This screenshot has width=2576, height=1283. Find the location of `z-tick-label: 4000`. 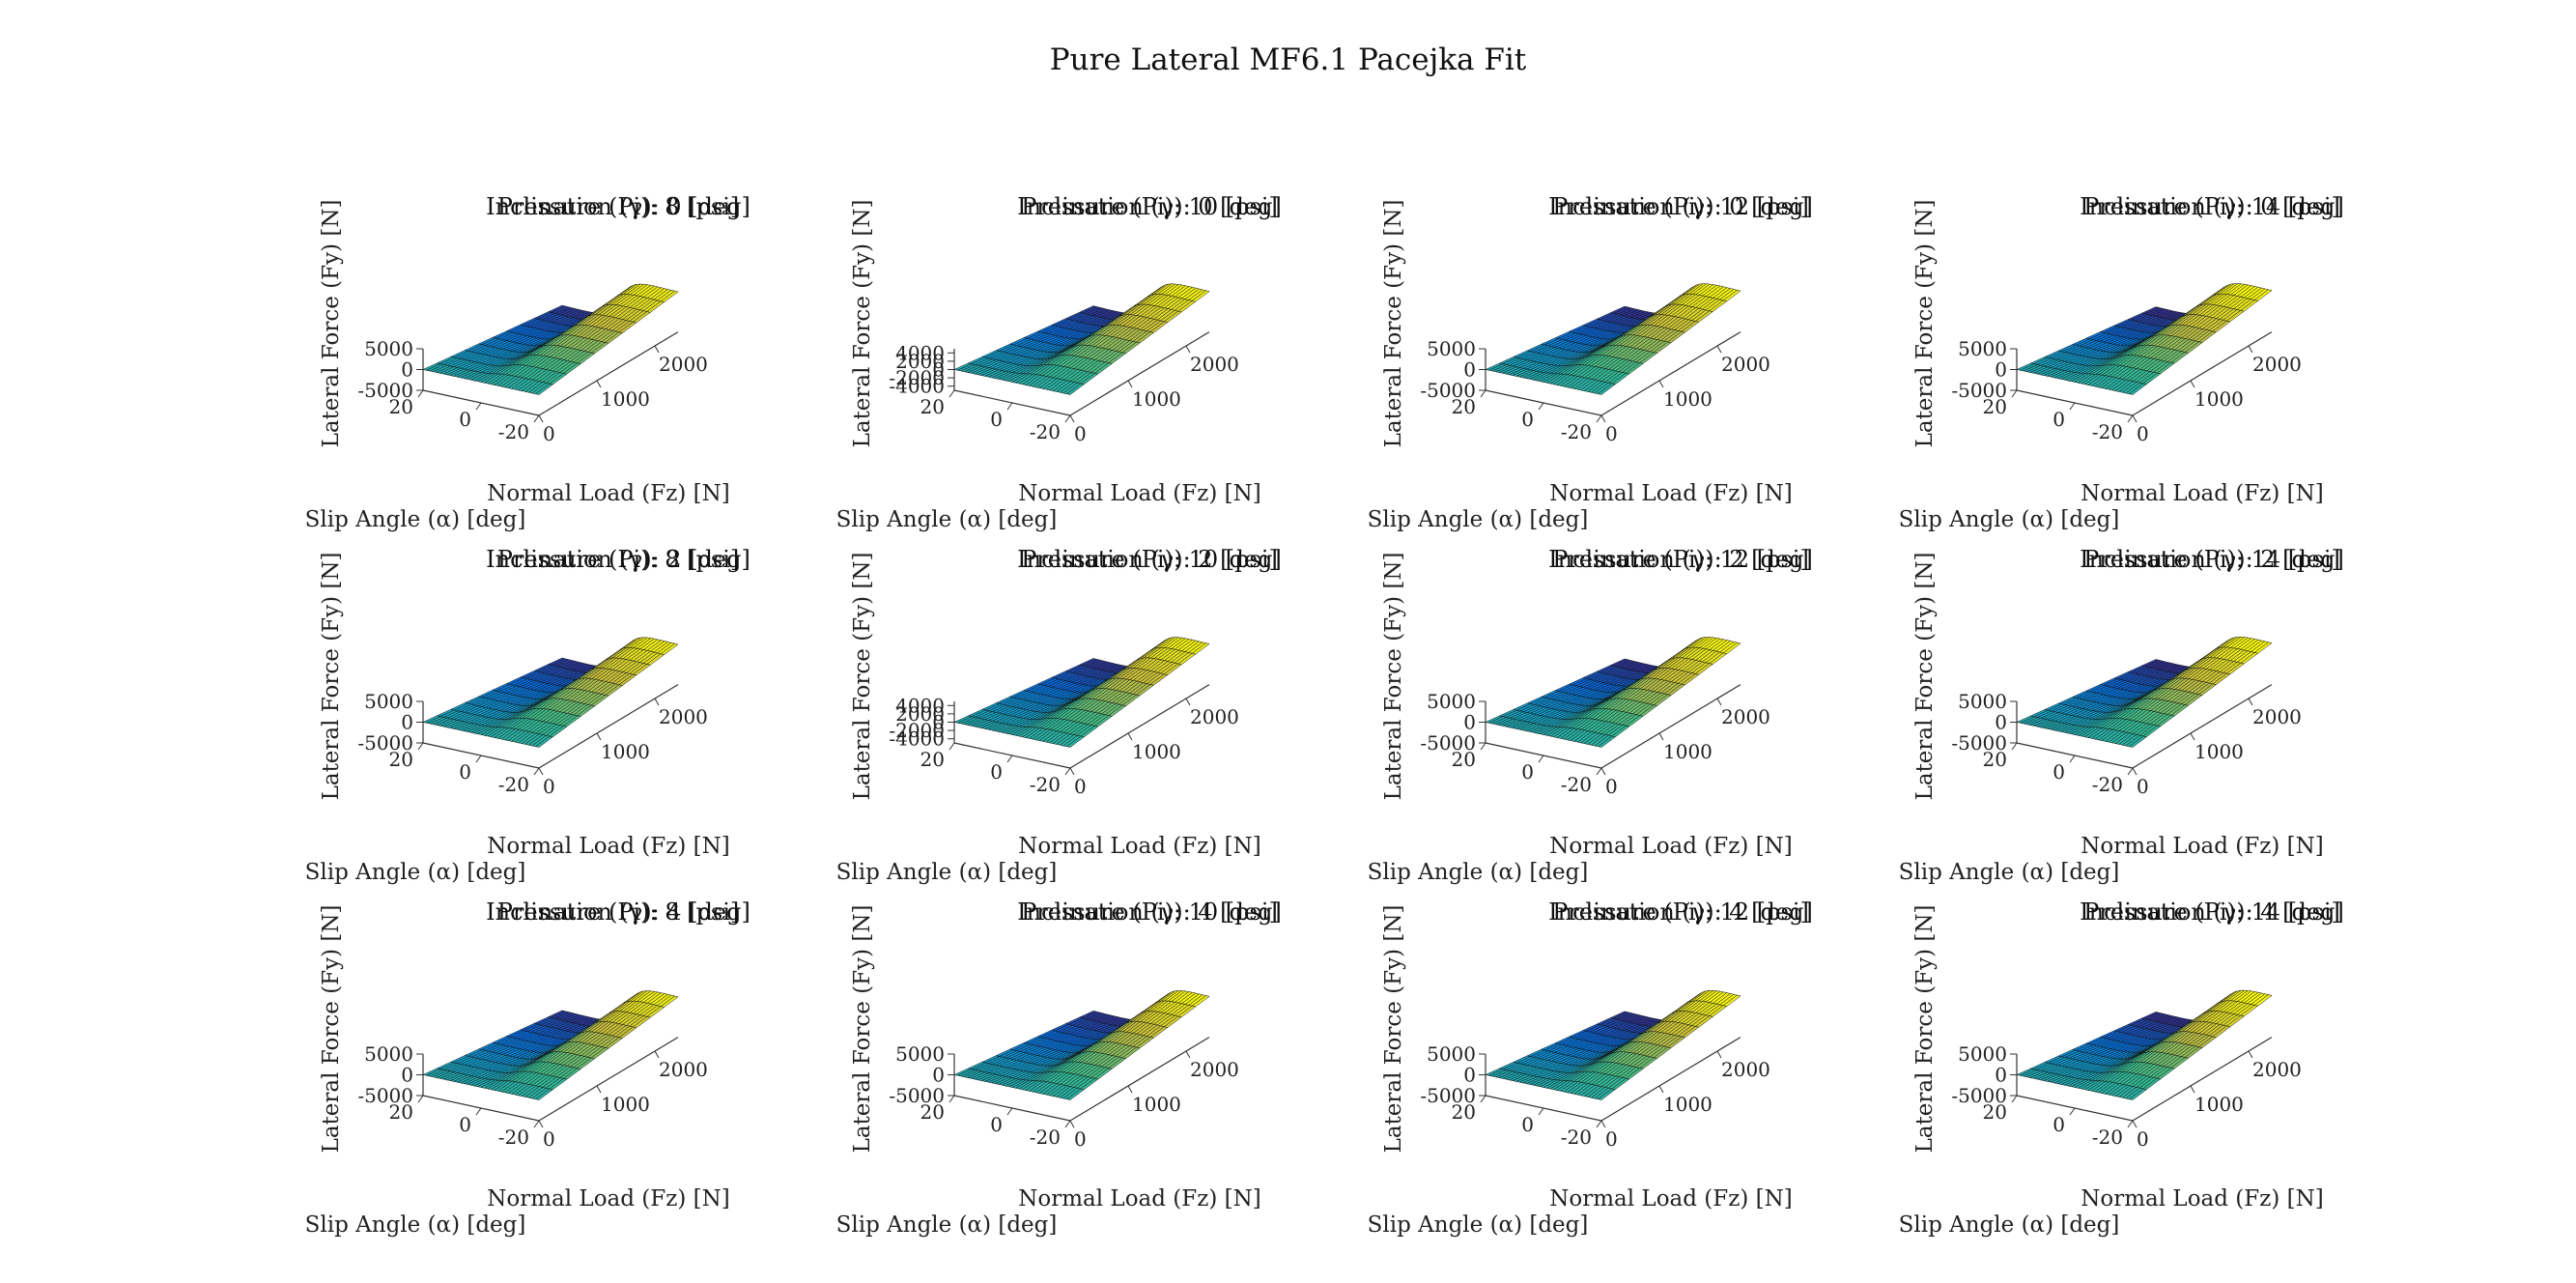

z-tick-label: 4000 is located at coordinates (920, 352).